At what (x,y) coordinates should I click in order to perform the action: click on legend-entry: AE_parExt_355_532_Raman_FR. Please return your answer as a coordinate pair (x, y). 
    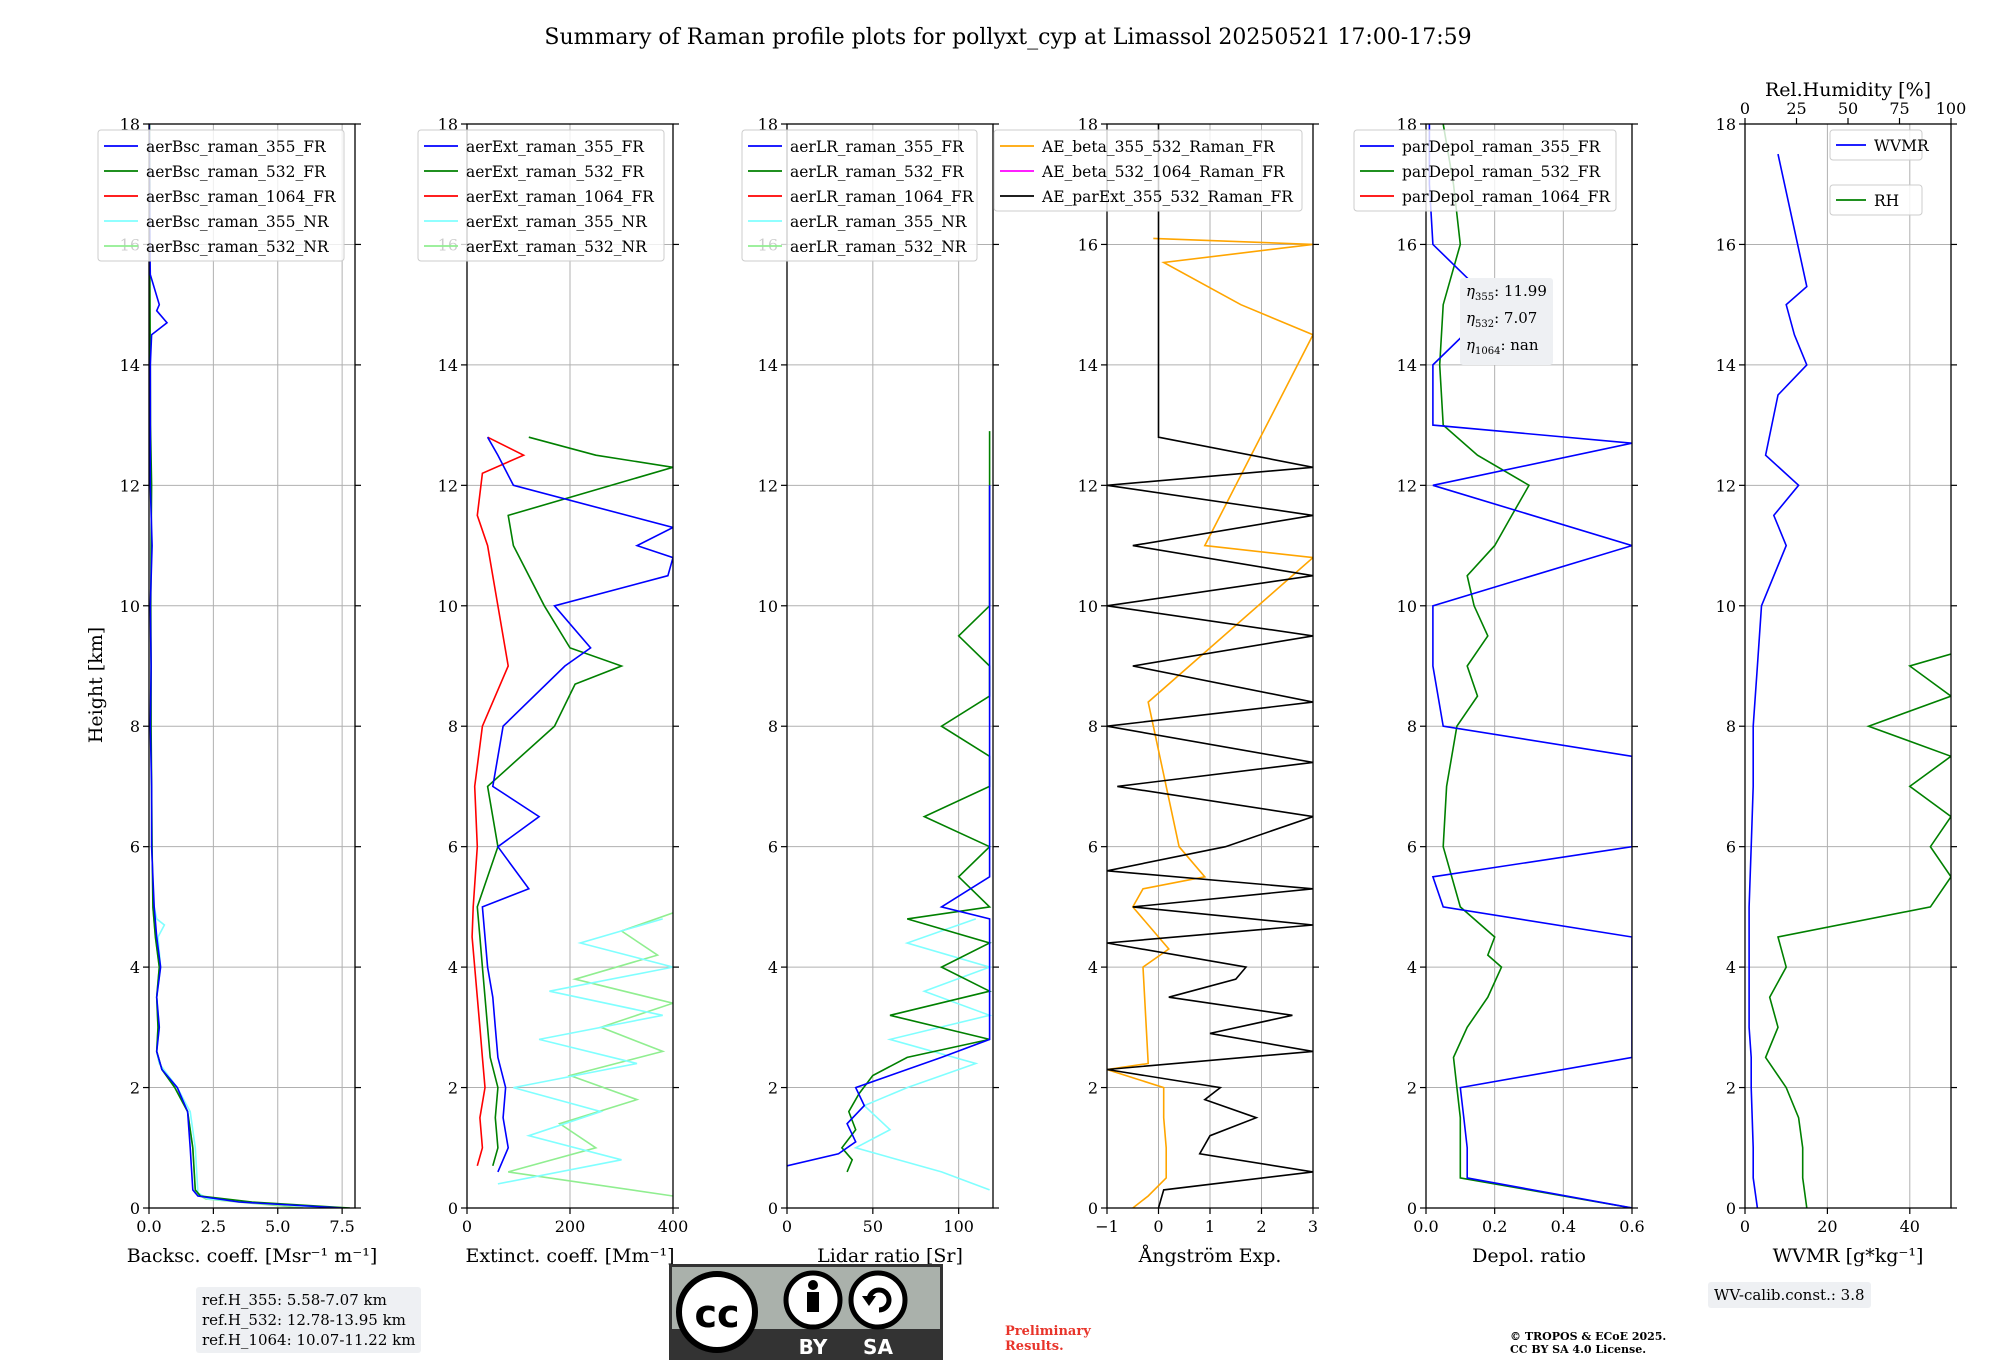
    Looking at the image, I should click on (1167, 197).